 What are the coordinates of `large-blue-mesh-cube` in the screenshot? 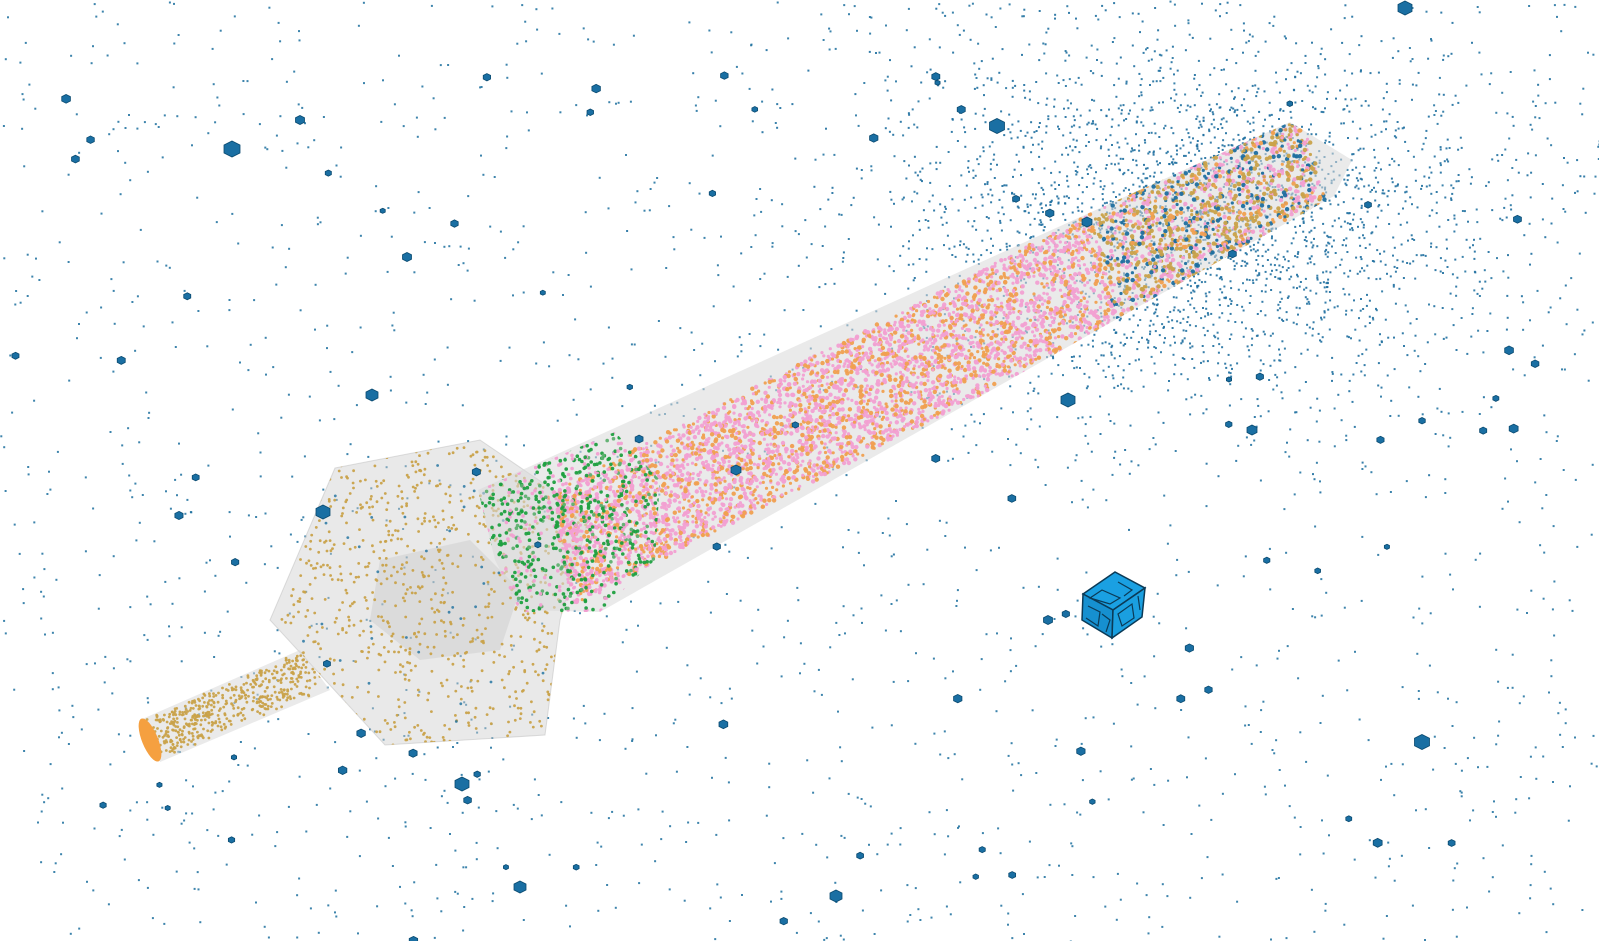 It's located at (1114, 605).